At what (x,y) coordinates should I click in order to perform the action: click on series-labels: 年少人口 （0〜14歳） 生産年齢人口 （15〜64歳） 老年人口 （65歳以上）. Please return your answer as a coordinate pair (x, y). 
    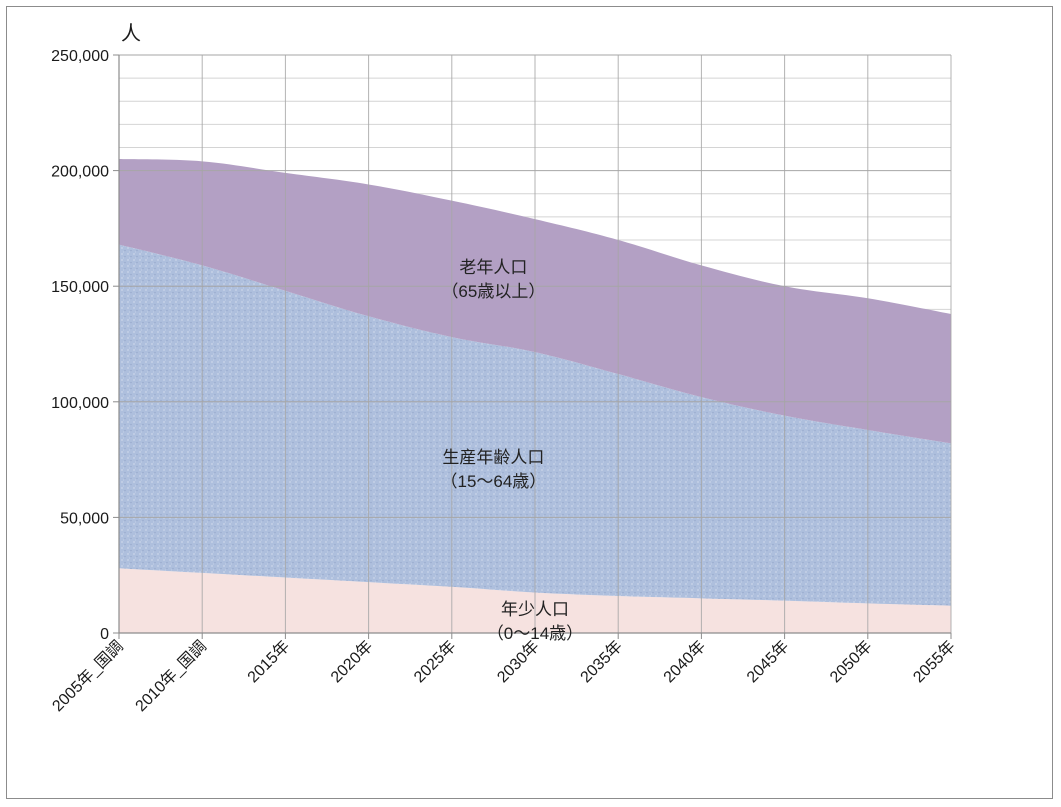
    Looking at the image, I should click on (511, 450).